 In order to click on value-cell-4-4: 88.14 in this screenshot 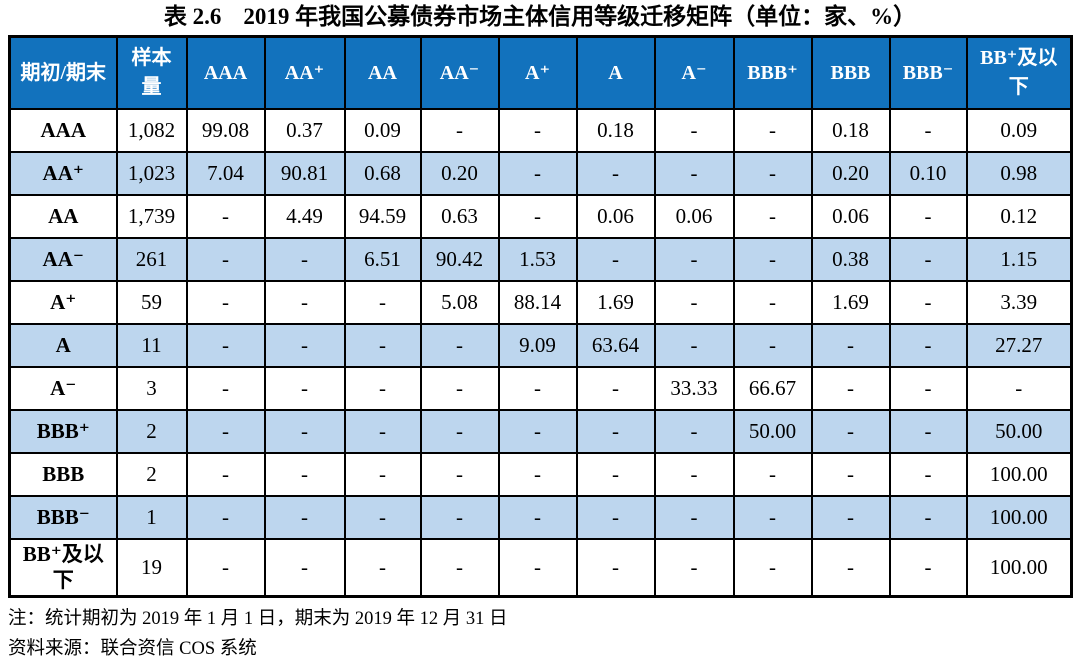, I will do `click(537, 302)`.